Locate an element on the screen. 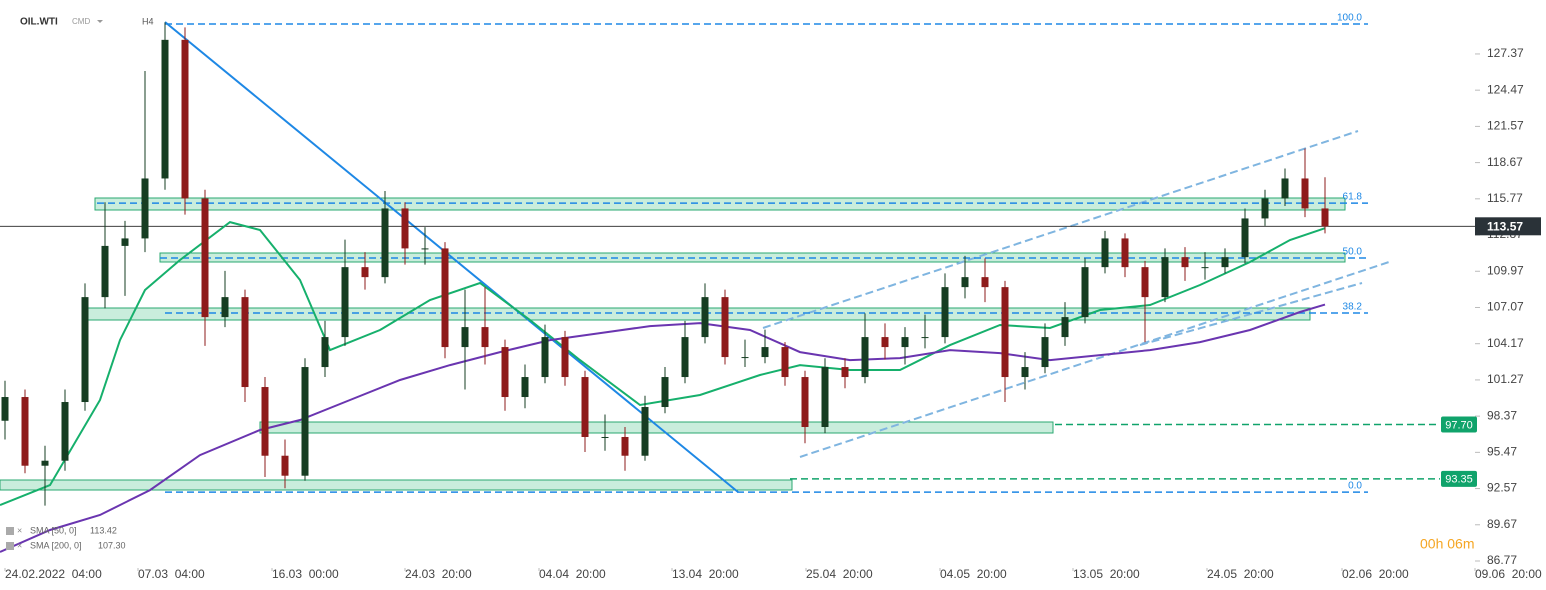 The height and width of the screenshot is (590, 1546). legend-icon is located at coordinates (10, 546).